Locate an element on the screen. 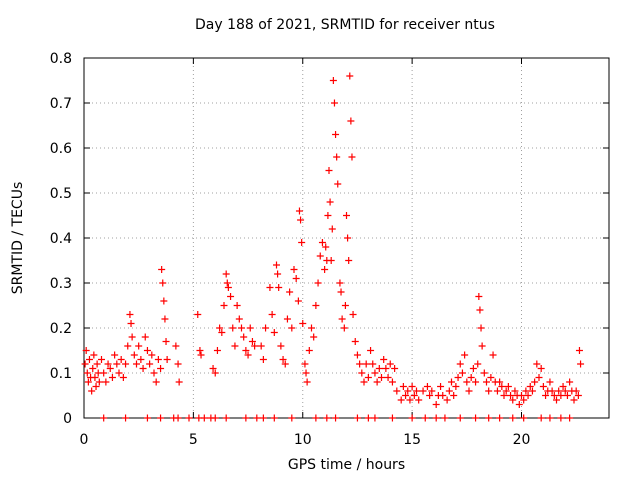  y-tick-label: 0.1 is located at coordinates (61, 374).